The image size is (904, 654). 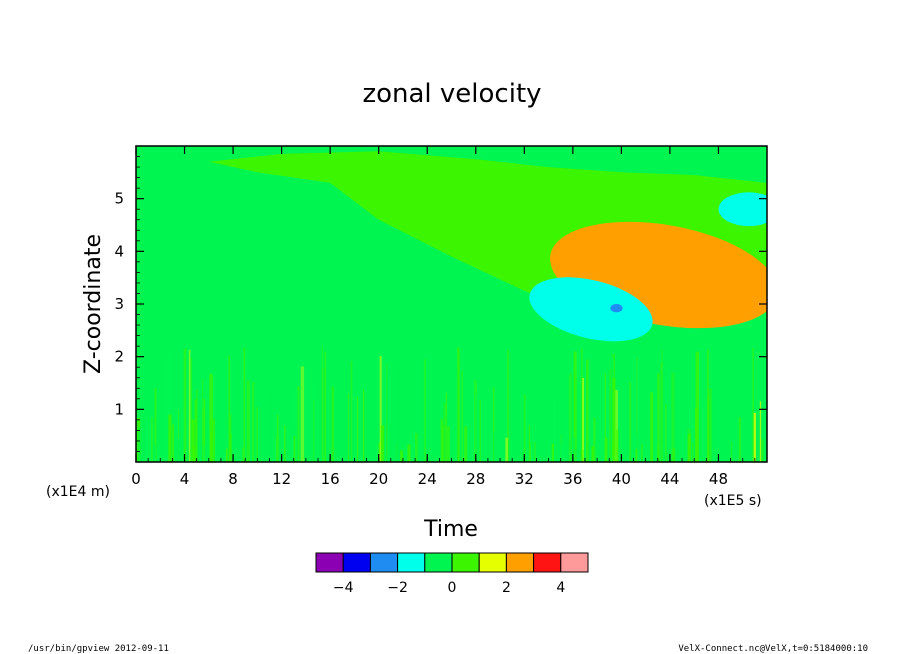 What do you see at coordinates (506, 588) in the screenshot?
I see `colorbar-tick-label: 2` at bounding box center [506, 588].